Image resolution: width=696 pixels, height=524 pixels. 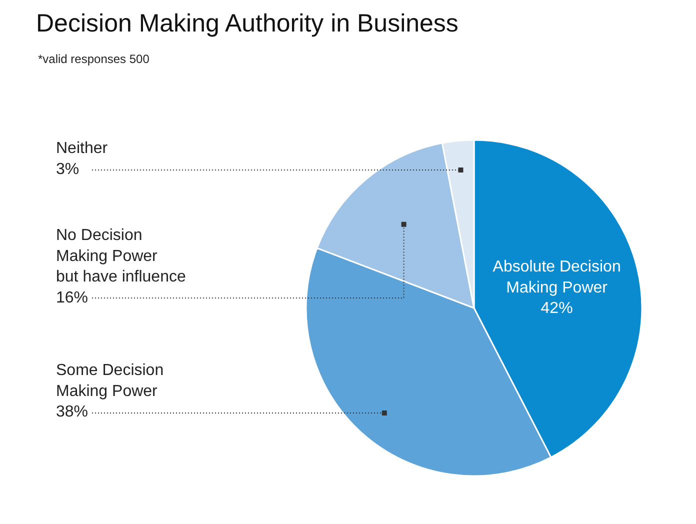 I want to click on slice-label: Some Decision Making Power, so click(x=110, y=381).